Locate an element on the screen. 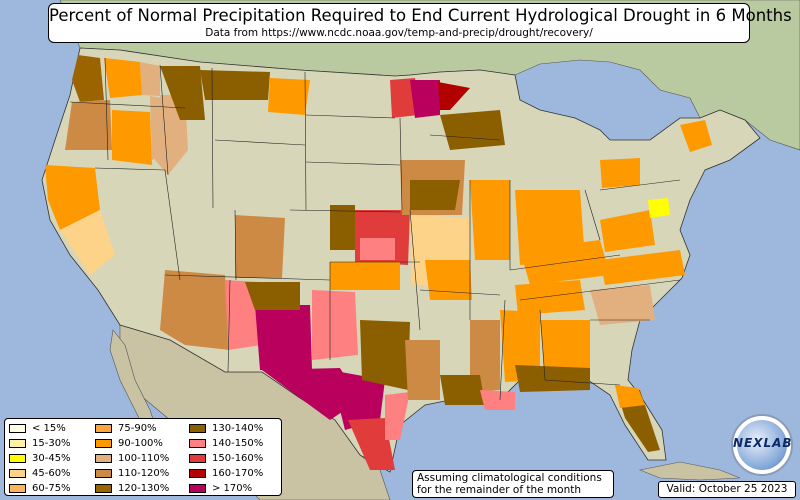 This screenshot has height=500, width=800. valid-date: Valid: October 25 2023 is located at coordinates (727, 489).